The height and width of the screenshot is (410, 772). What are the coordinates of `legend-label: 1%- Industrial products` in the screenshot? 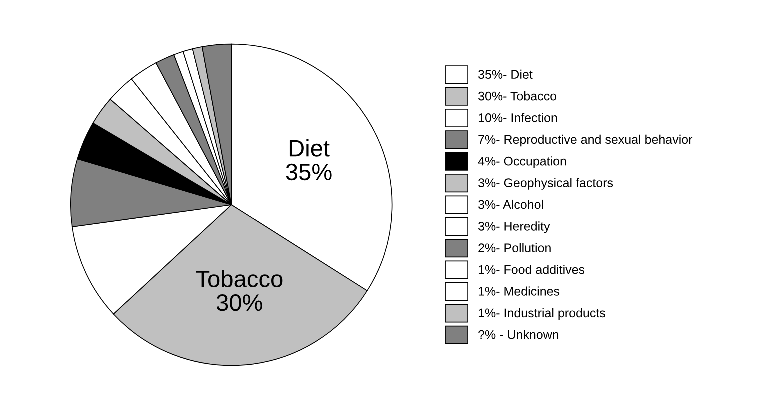 It's located at (542, 314).